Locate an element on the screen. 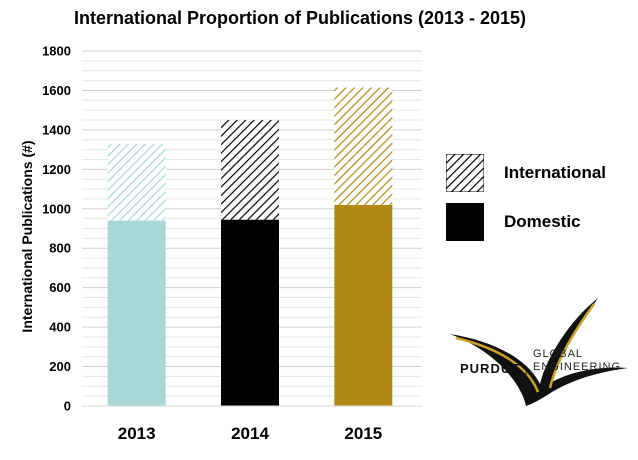  y-tick-label: 0 is located at coordinates (67, 406).